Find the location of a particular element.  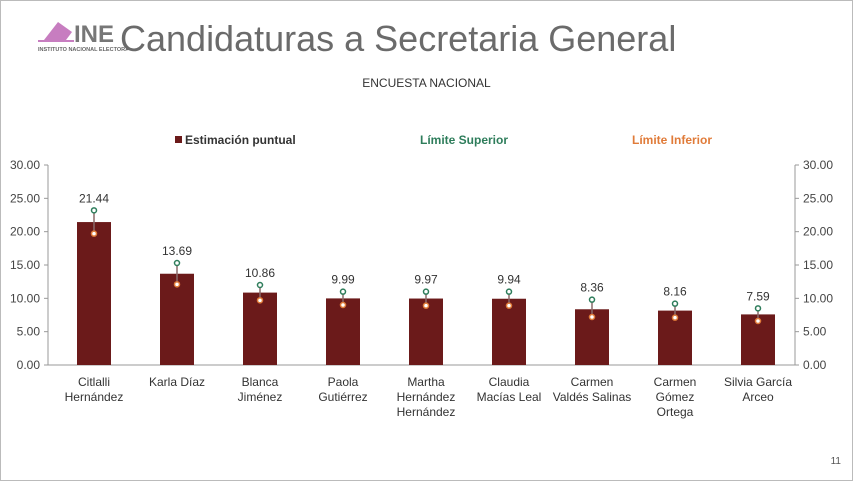

category-label: Karla Díaz is located at coordinates (177, 382).